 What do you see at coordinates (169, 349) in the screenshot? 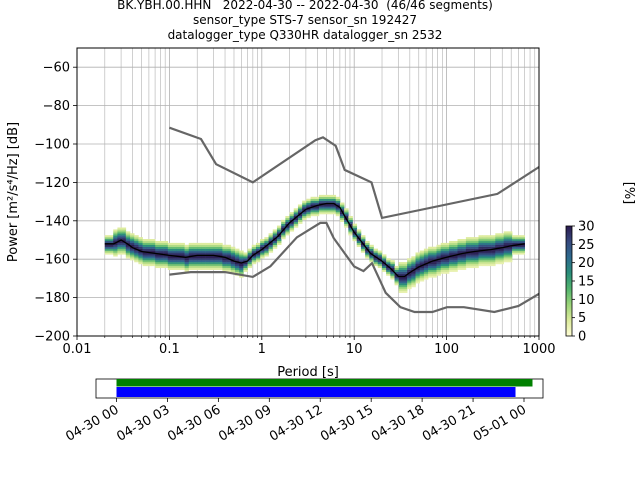
I see `x-tick-label: 0.1` at bounding box center [169, 349].